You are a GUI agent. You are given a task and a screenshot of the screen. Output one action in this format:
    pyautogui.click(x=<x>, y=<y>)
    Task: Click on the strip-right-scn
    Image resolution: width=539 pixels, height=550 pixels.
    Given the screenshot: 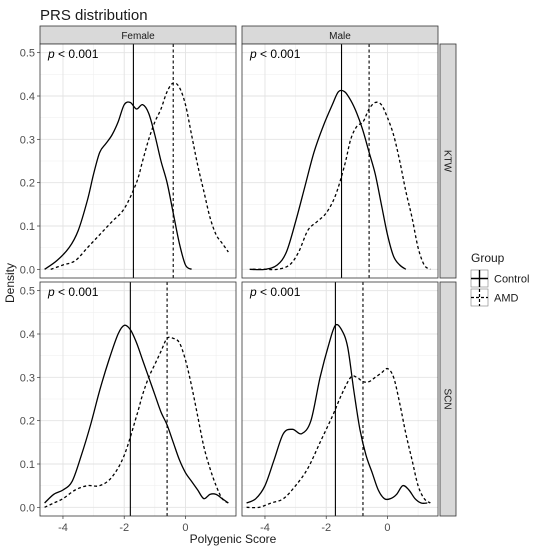 What is the action you would take?
    pyautogui.click(x=448, y=399)
    